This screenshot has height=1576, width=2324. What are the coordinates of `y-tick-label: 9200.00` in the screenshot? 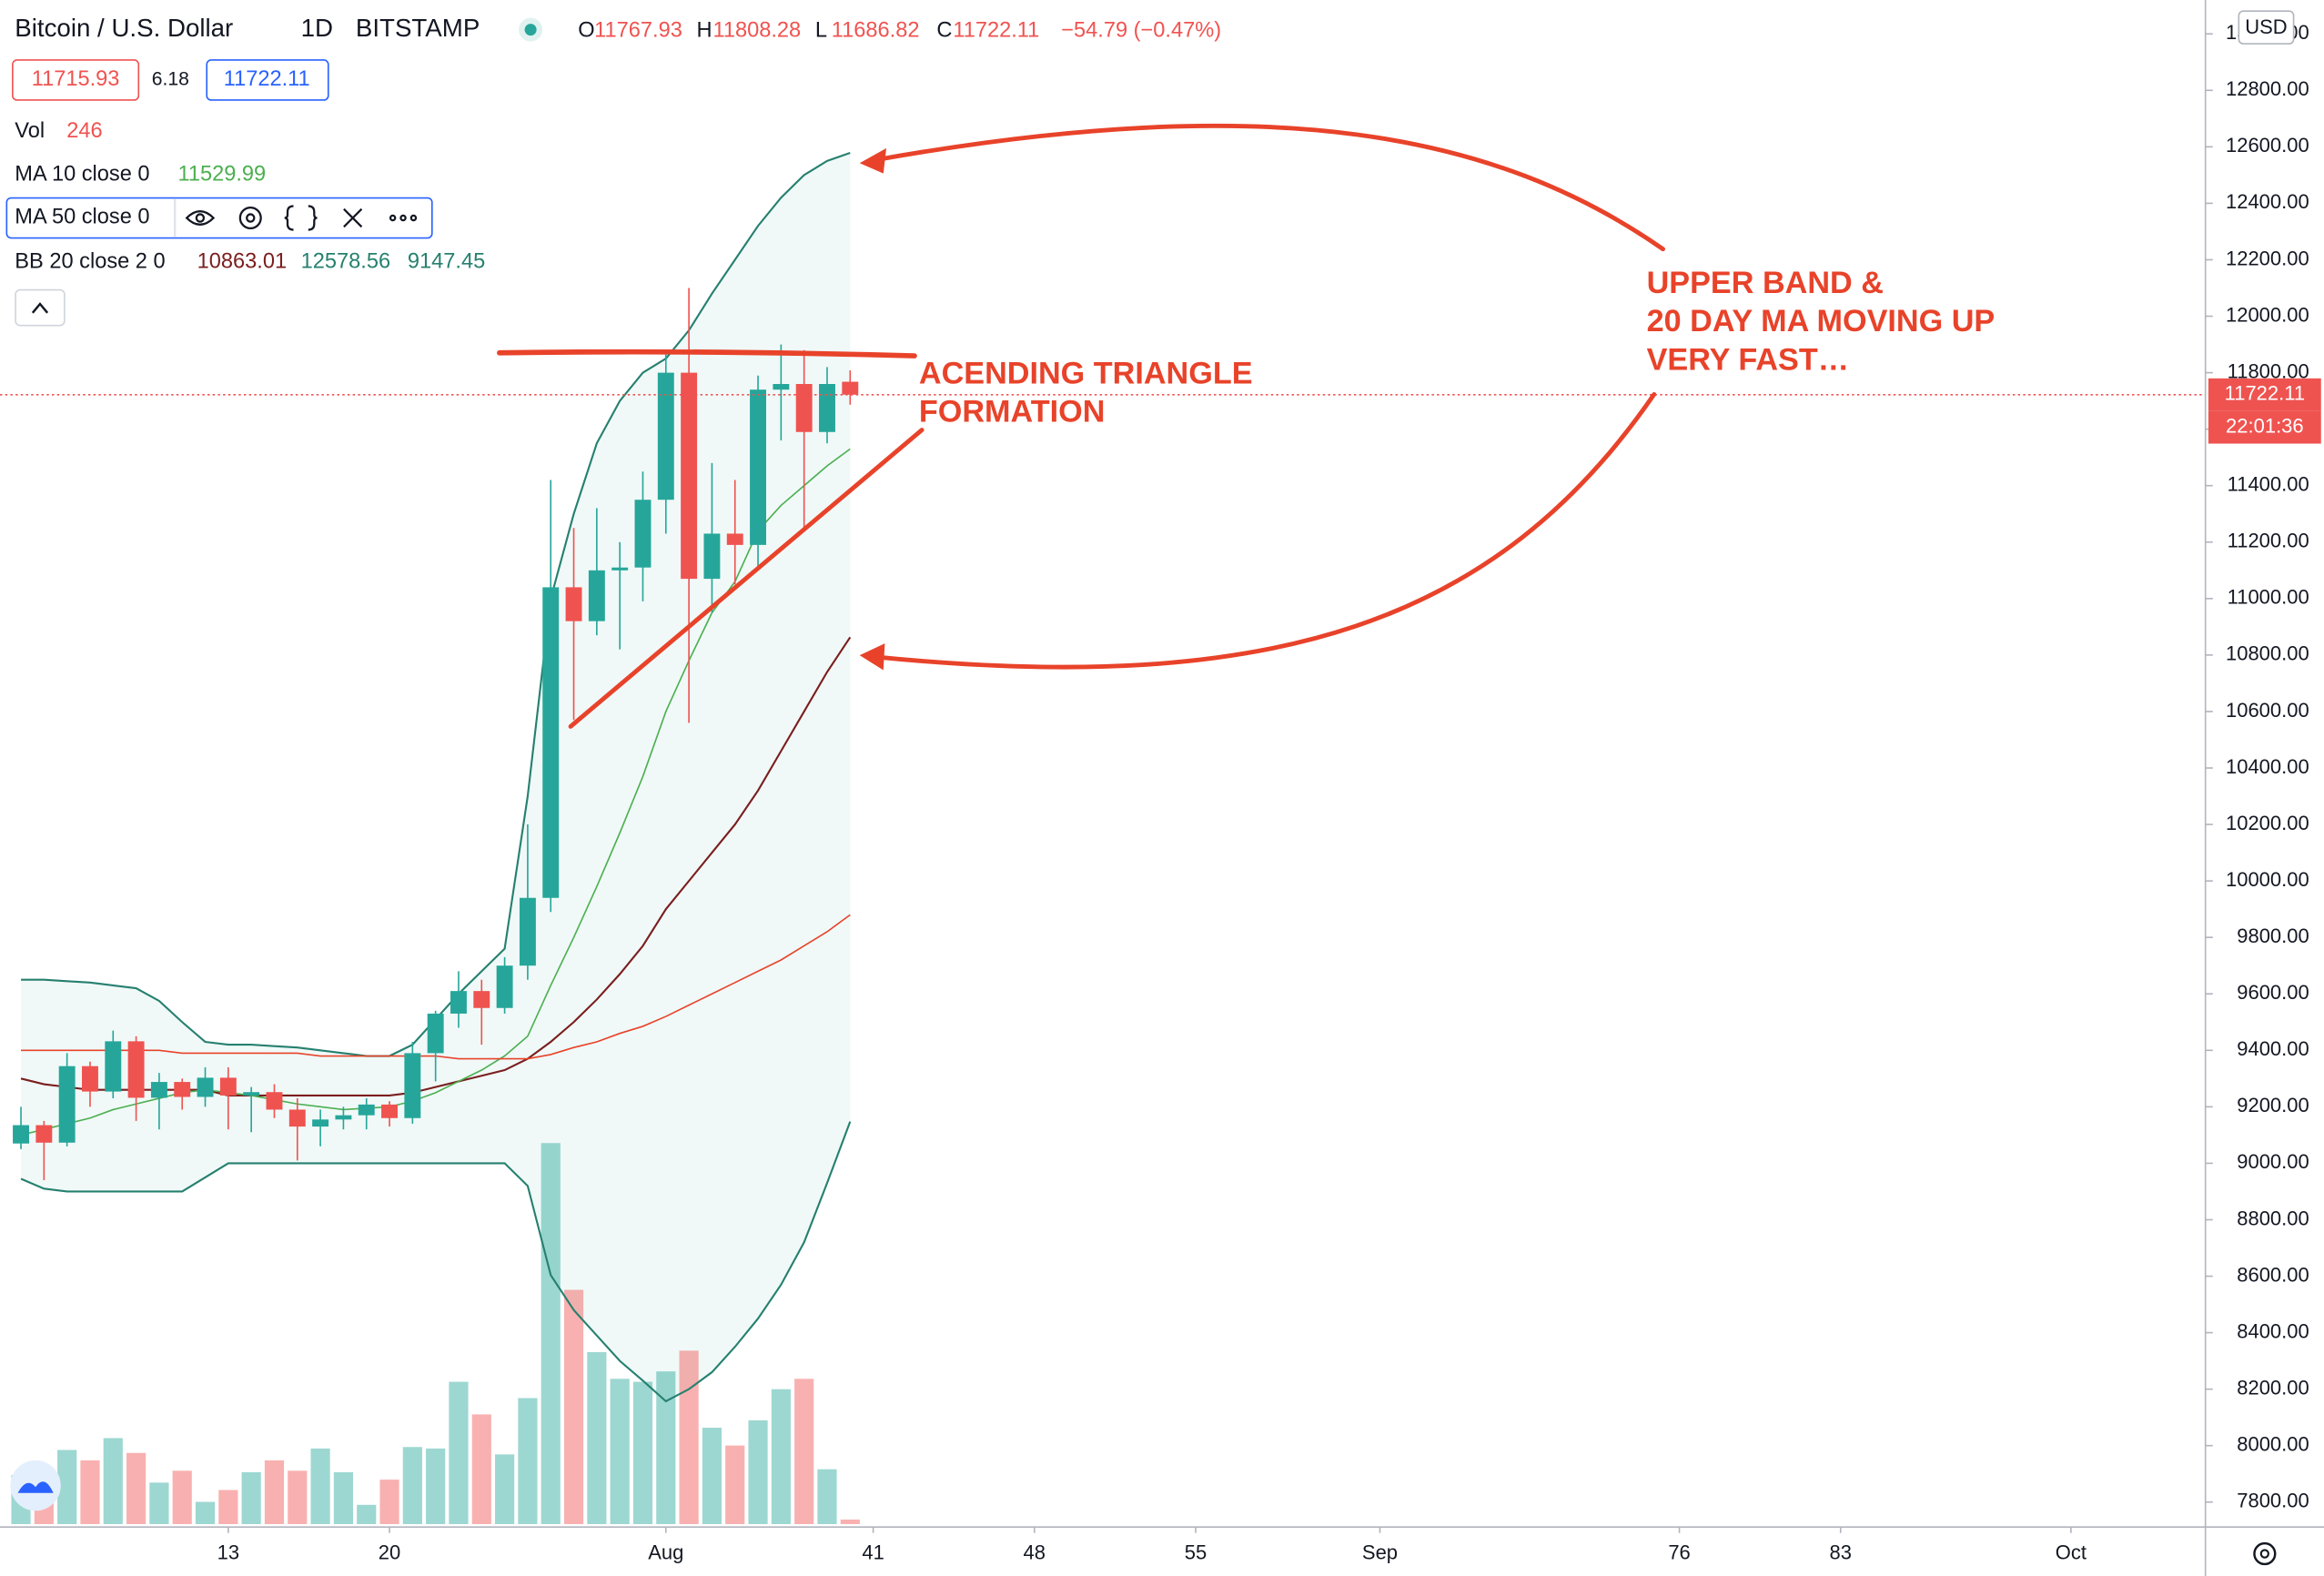 It's located at (2273, 1105).